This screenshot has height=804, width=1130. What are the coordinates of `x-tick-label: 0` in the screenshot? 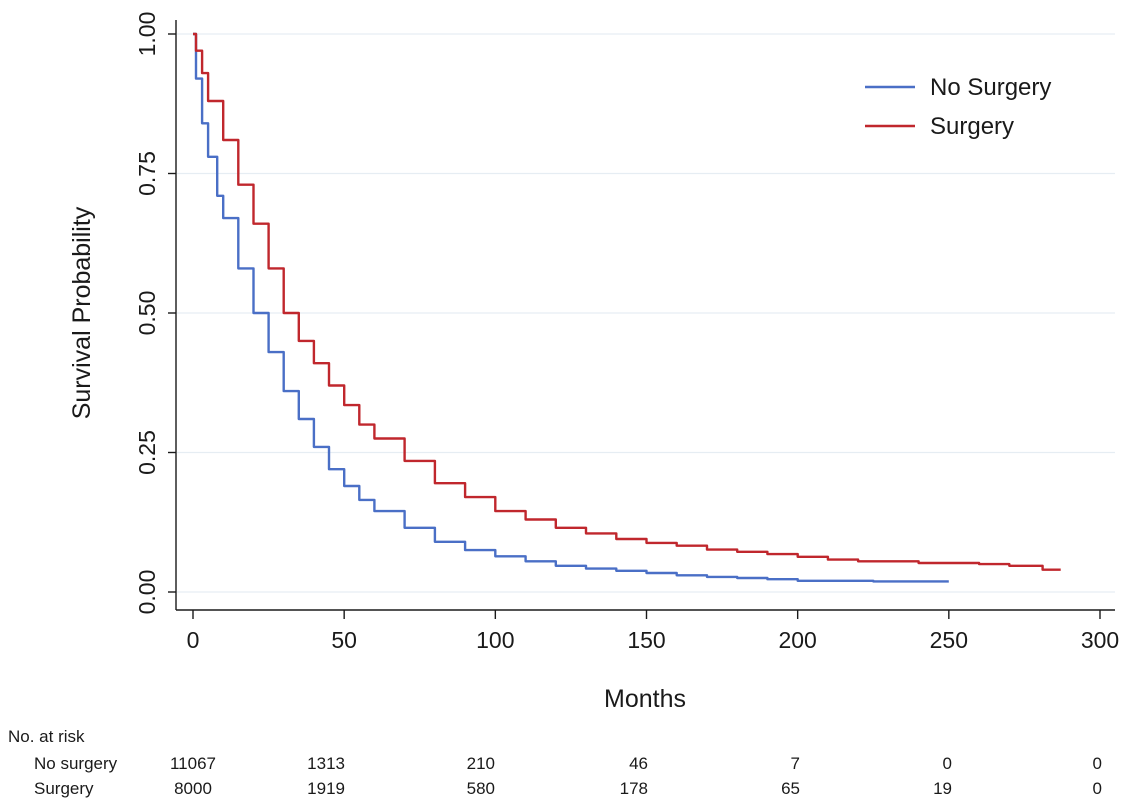 It's located at (193, 640).